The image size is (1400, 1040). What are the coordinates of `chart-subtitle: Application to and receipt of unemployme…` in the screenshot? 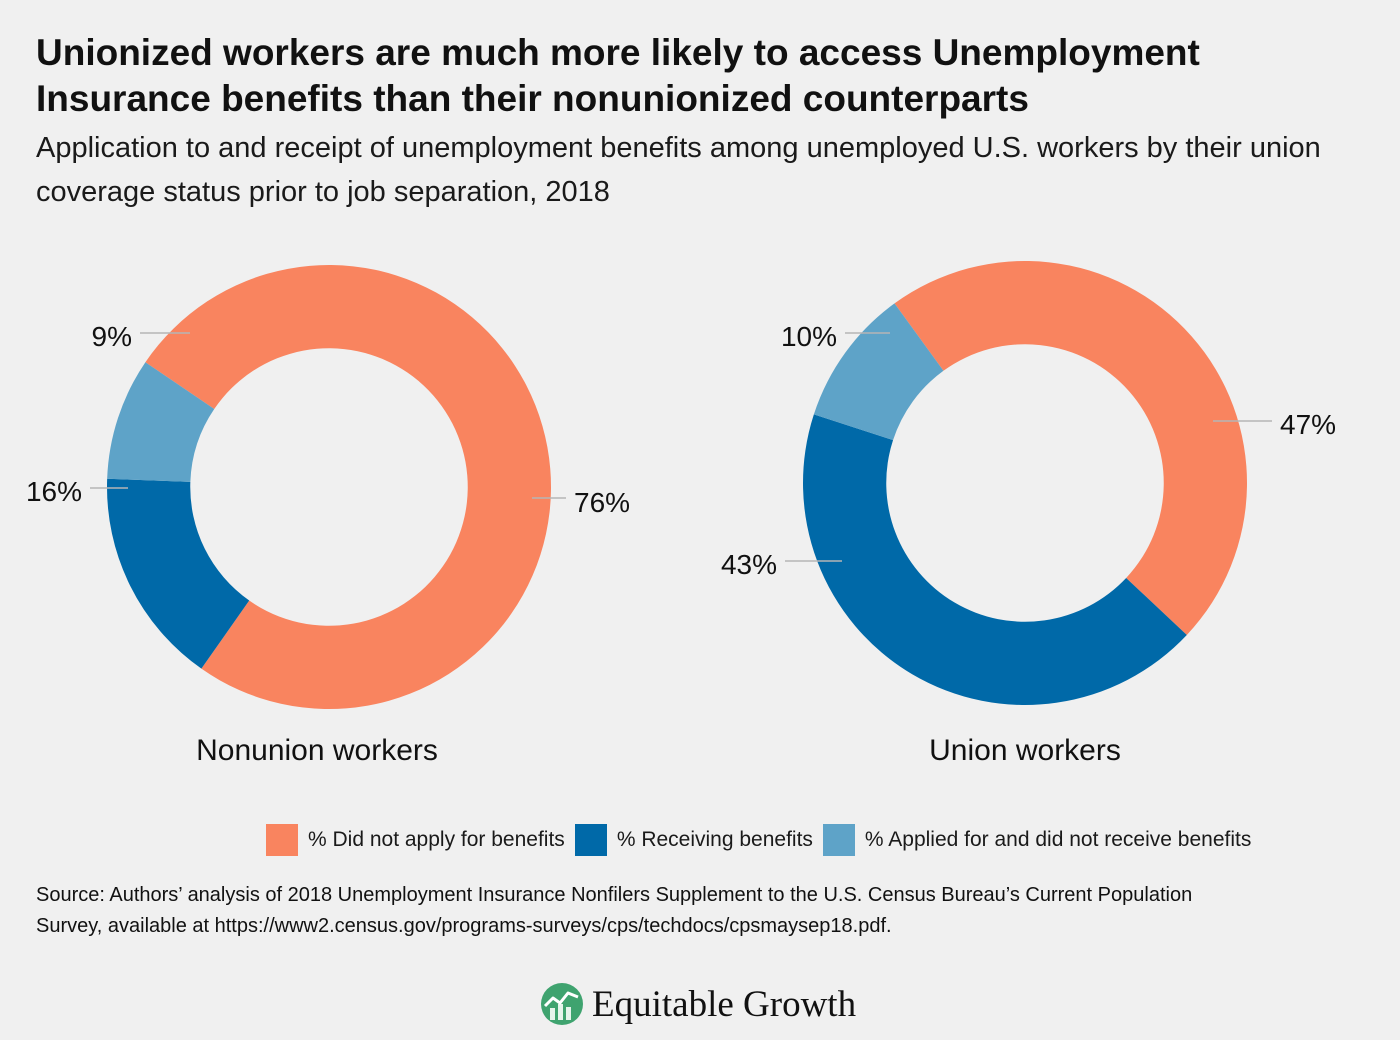 It's located at (678, 170).